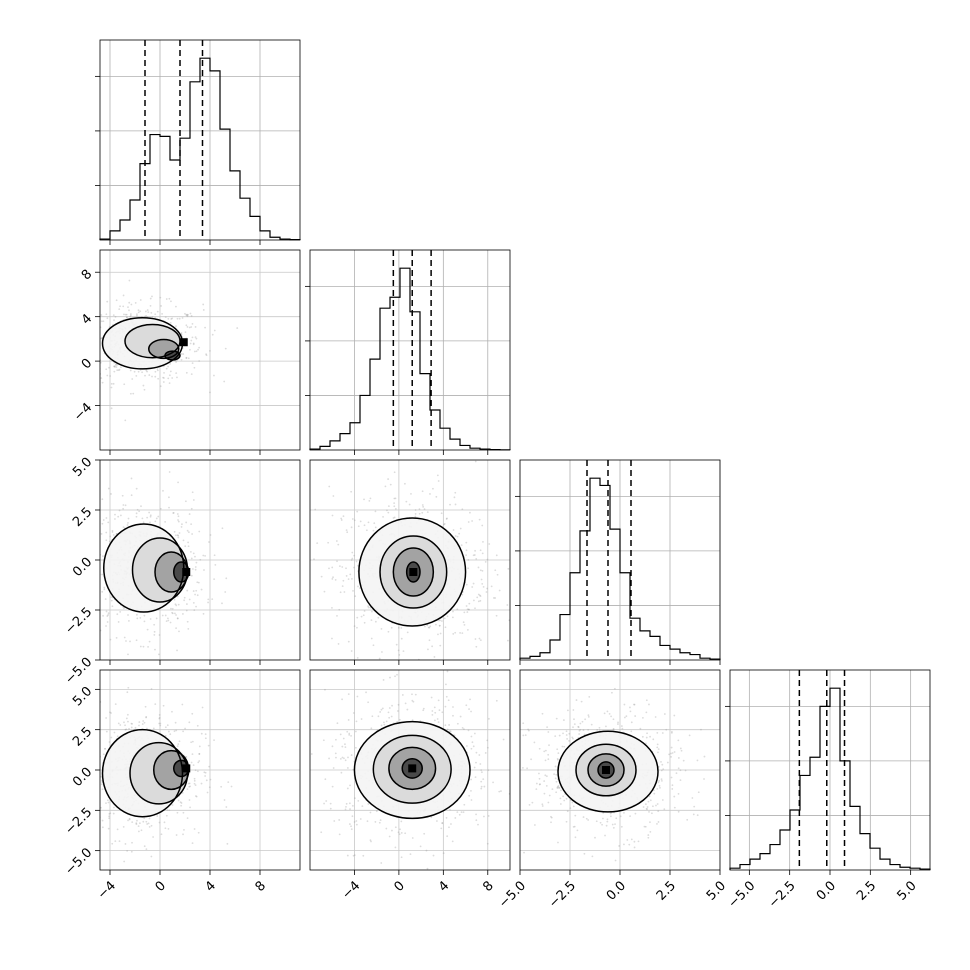 This screenshot has width=970, height=970. What do you see at coordinates (87, 319) in the screenshot?
I see `y-tick-label: 4` at bounding box center [87, 319].